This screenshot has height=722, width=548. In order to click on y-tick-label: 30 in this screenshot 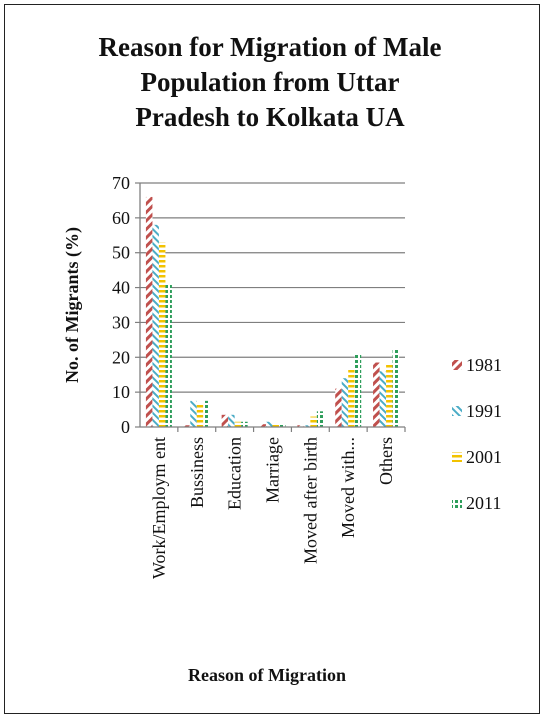, I will do `click(121, 322)`.